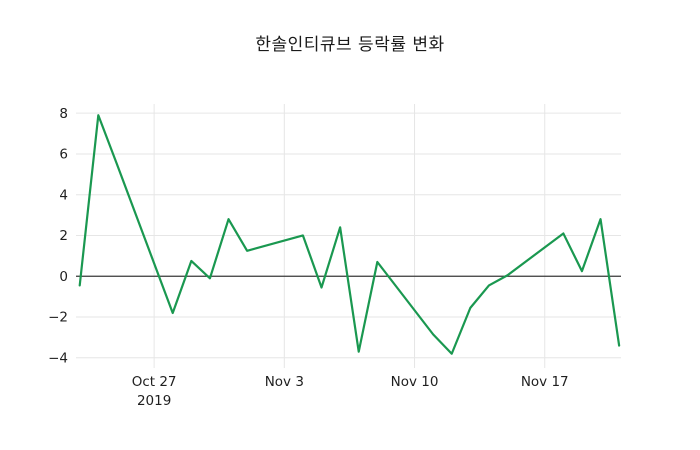  What do you see at coordinates (63, 236) in the screenshot?
I see `y-tick-label: 2` at bounding box center [63, 236].